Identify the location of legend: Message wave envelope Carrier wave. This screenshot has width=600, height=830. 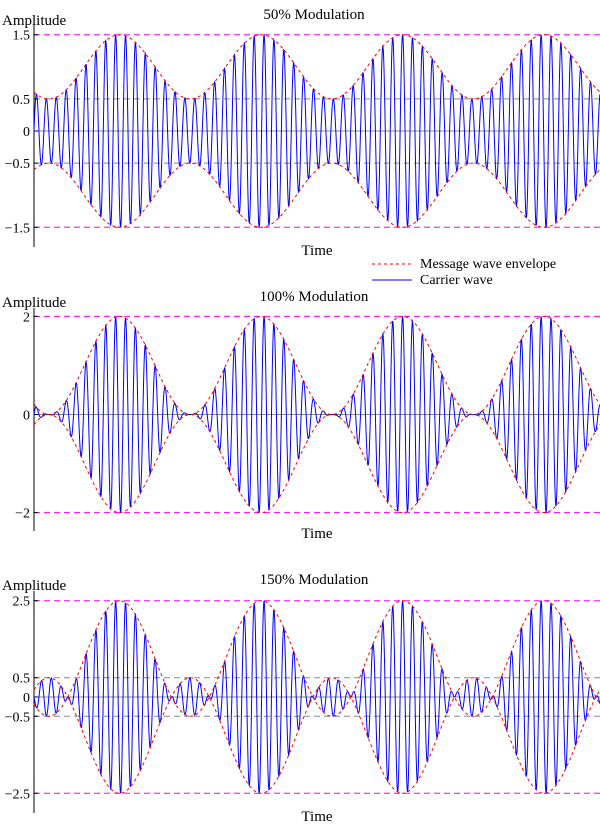
(464, 272).